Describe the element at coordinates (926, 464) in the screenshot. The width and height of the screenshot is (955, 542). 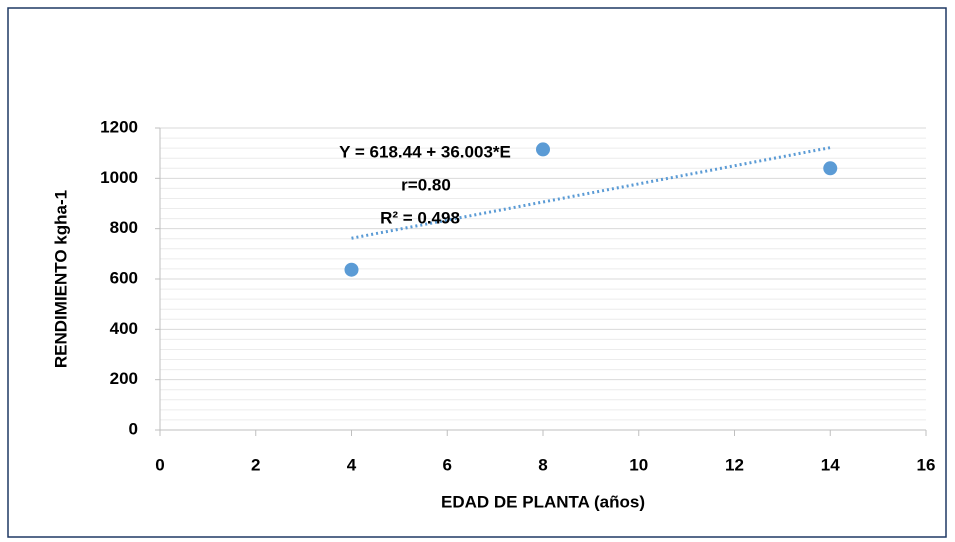
I see `x-tick-label: 16` at that location.